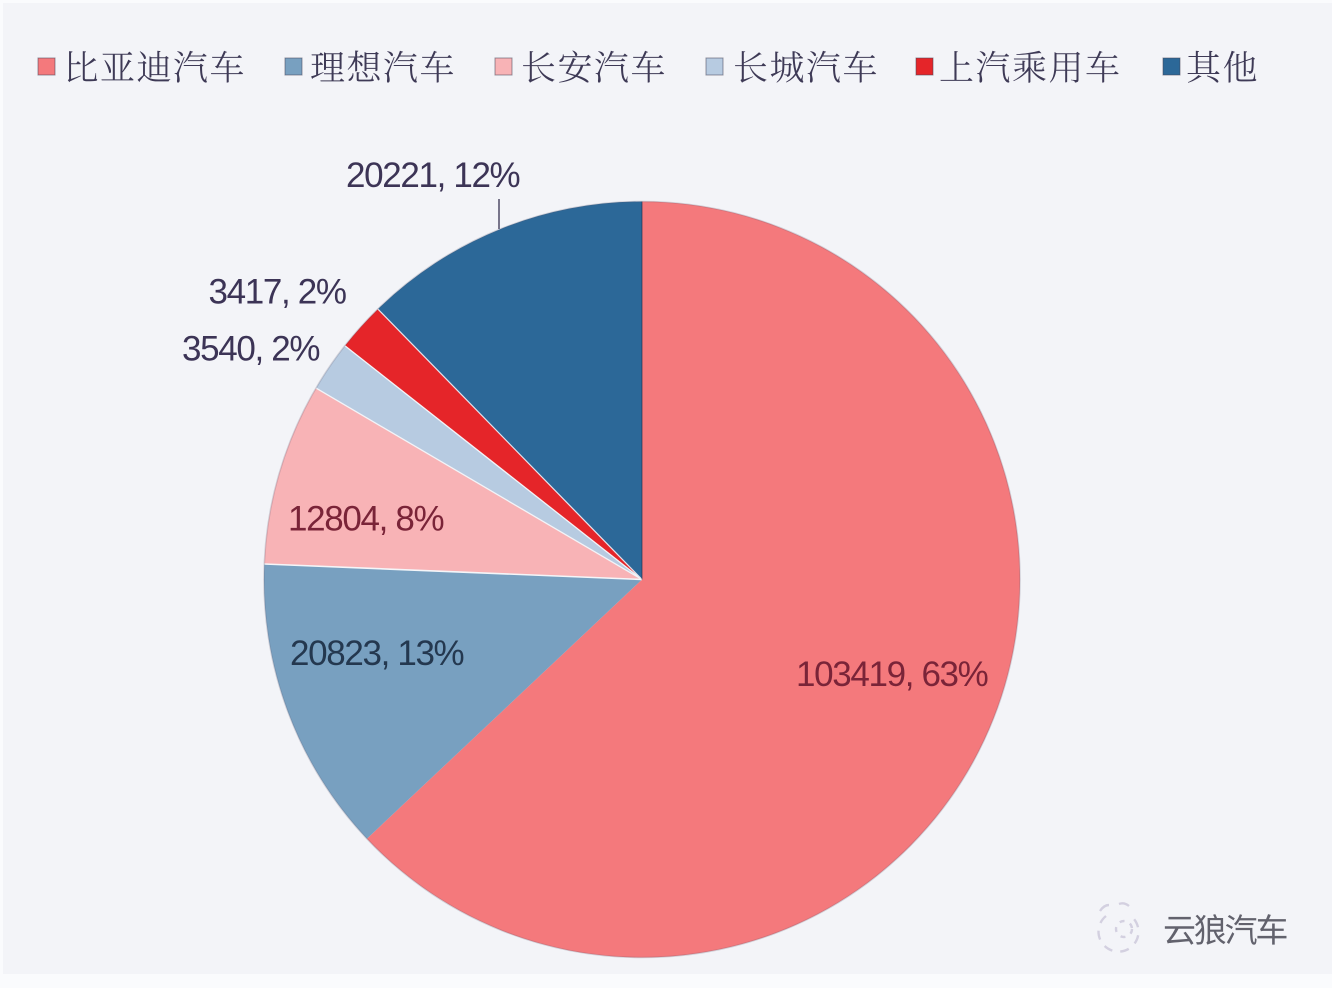 This screenshot has height=988, width=1332. Describe the element at coordinates (250, 349) in the screenshot. I see `svg-text: 3540, 2%` at that location.